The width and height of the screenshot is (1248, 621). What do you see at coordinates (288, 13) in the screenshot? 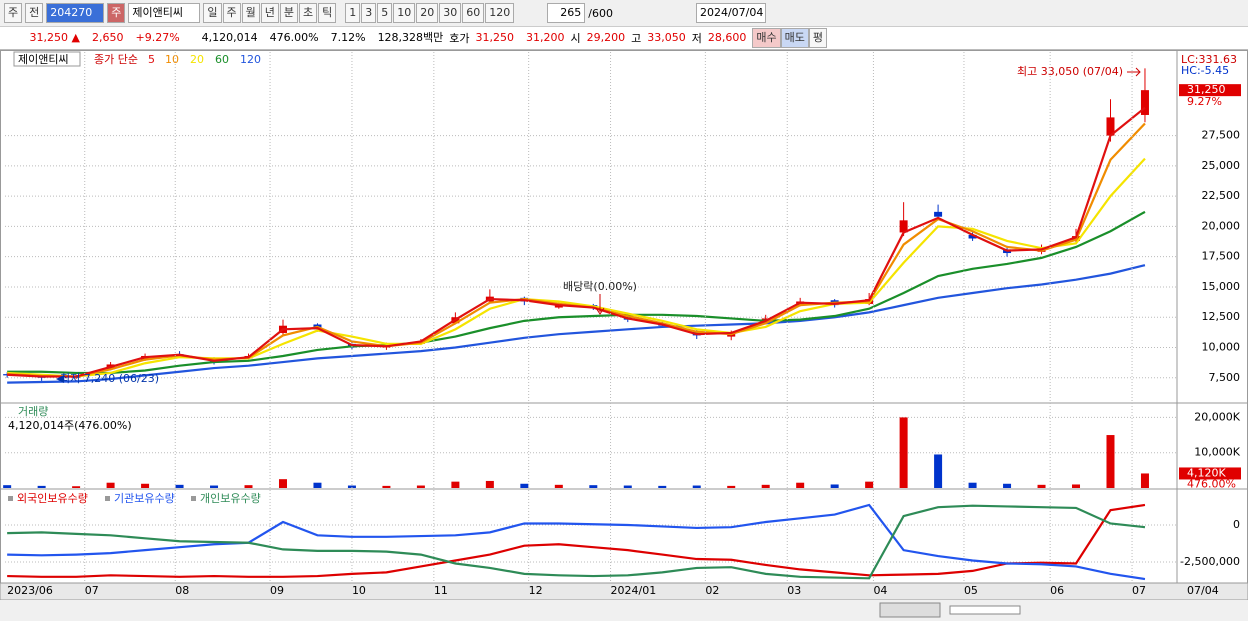
I see `interval-button: 분` at bounding box center [288, 13].